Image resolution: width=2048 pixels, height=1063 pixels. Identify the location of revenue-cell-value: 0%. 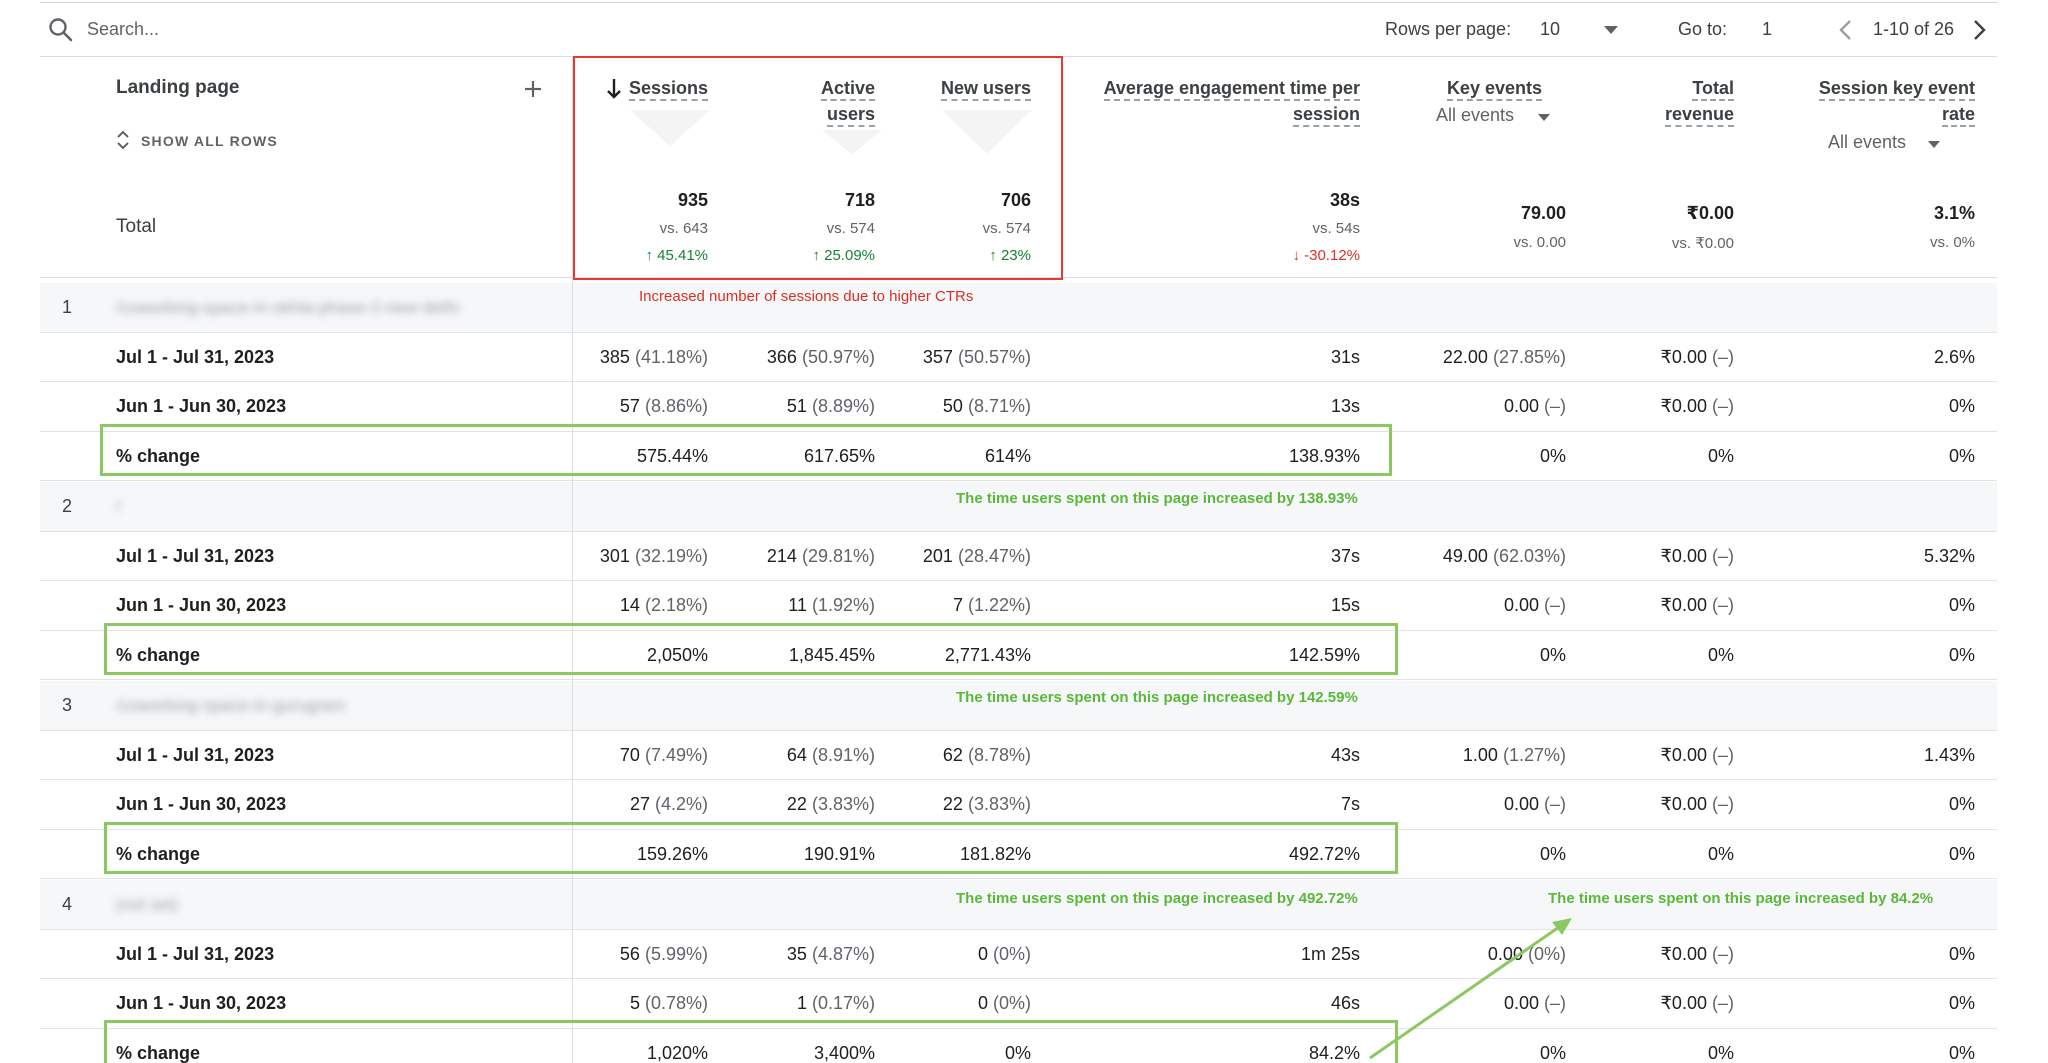
(1720, 853).